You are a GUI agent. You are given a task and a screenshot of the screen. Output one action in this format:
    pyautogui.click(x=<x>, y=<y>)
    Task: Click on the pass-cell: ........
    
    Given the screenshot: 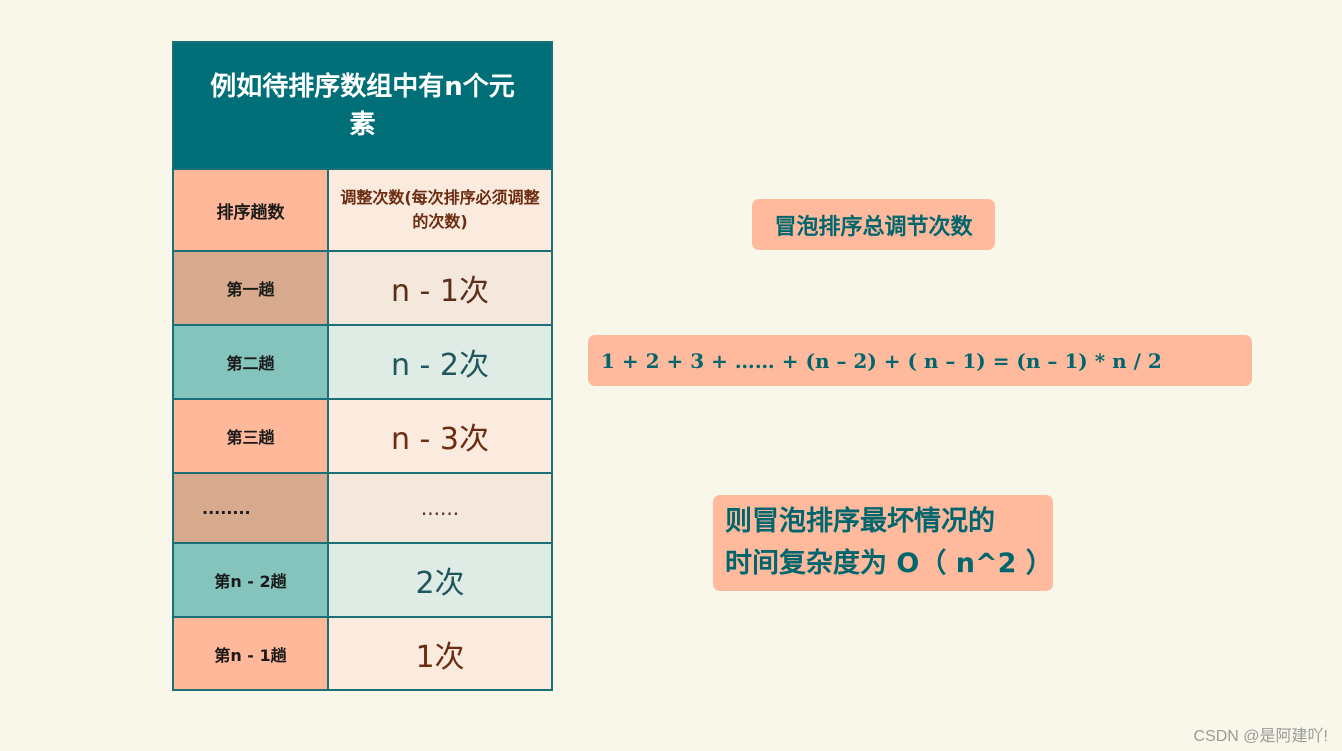 What is the action you would take?
    pyautogui.click(x=250, y=508)
    